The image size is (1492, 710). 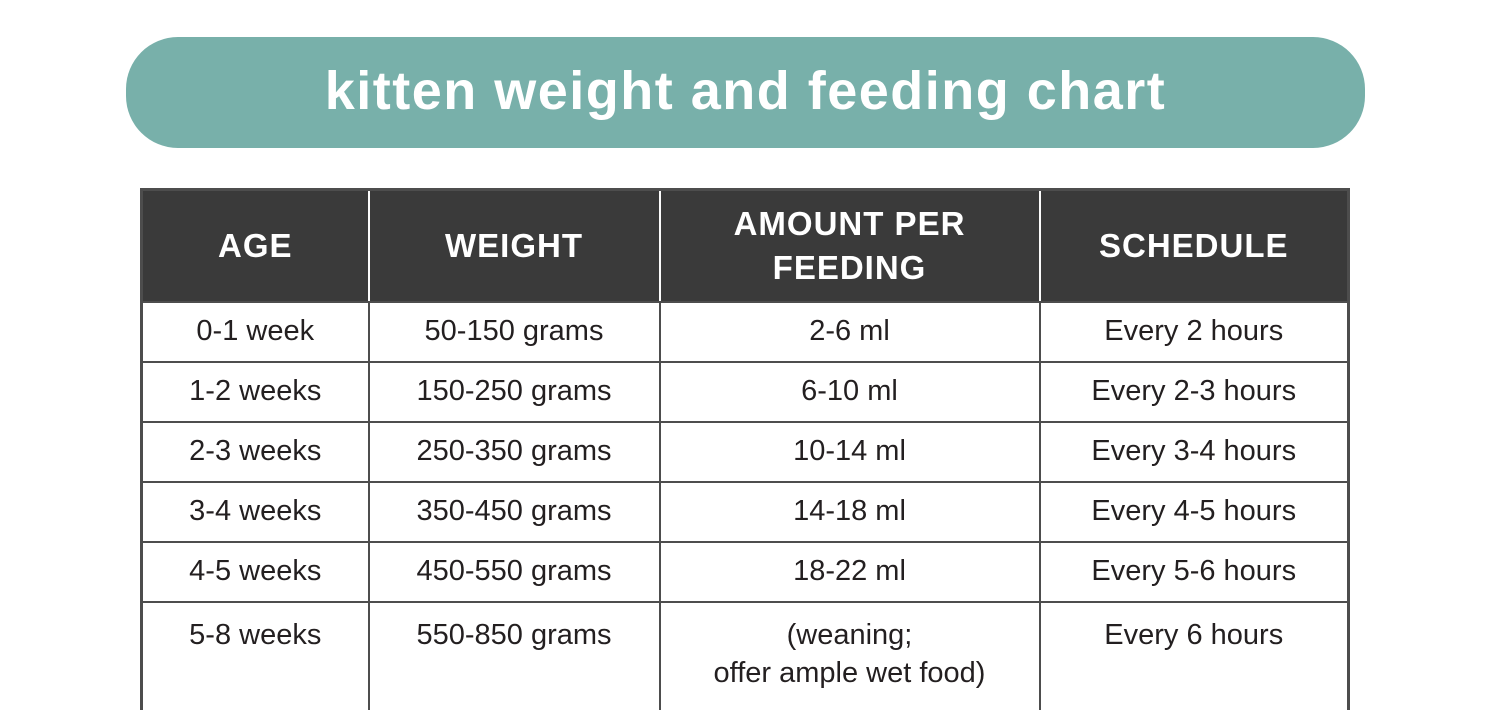 What do you see at coordinates (849, 512) in the screenshot?
I see `amount-cell: 14-18 ml` at bounding box center [849, 512].